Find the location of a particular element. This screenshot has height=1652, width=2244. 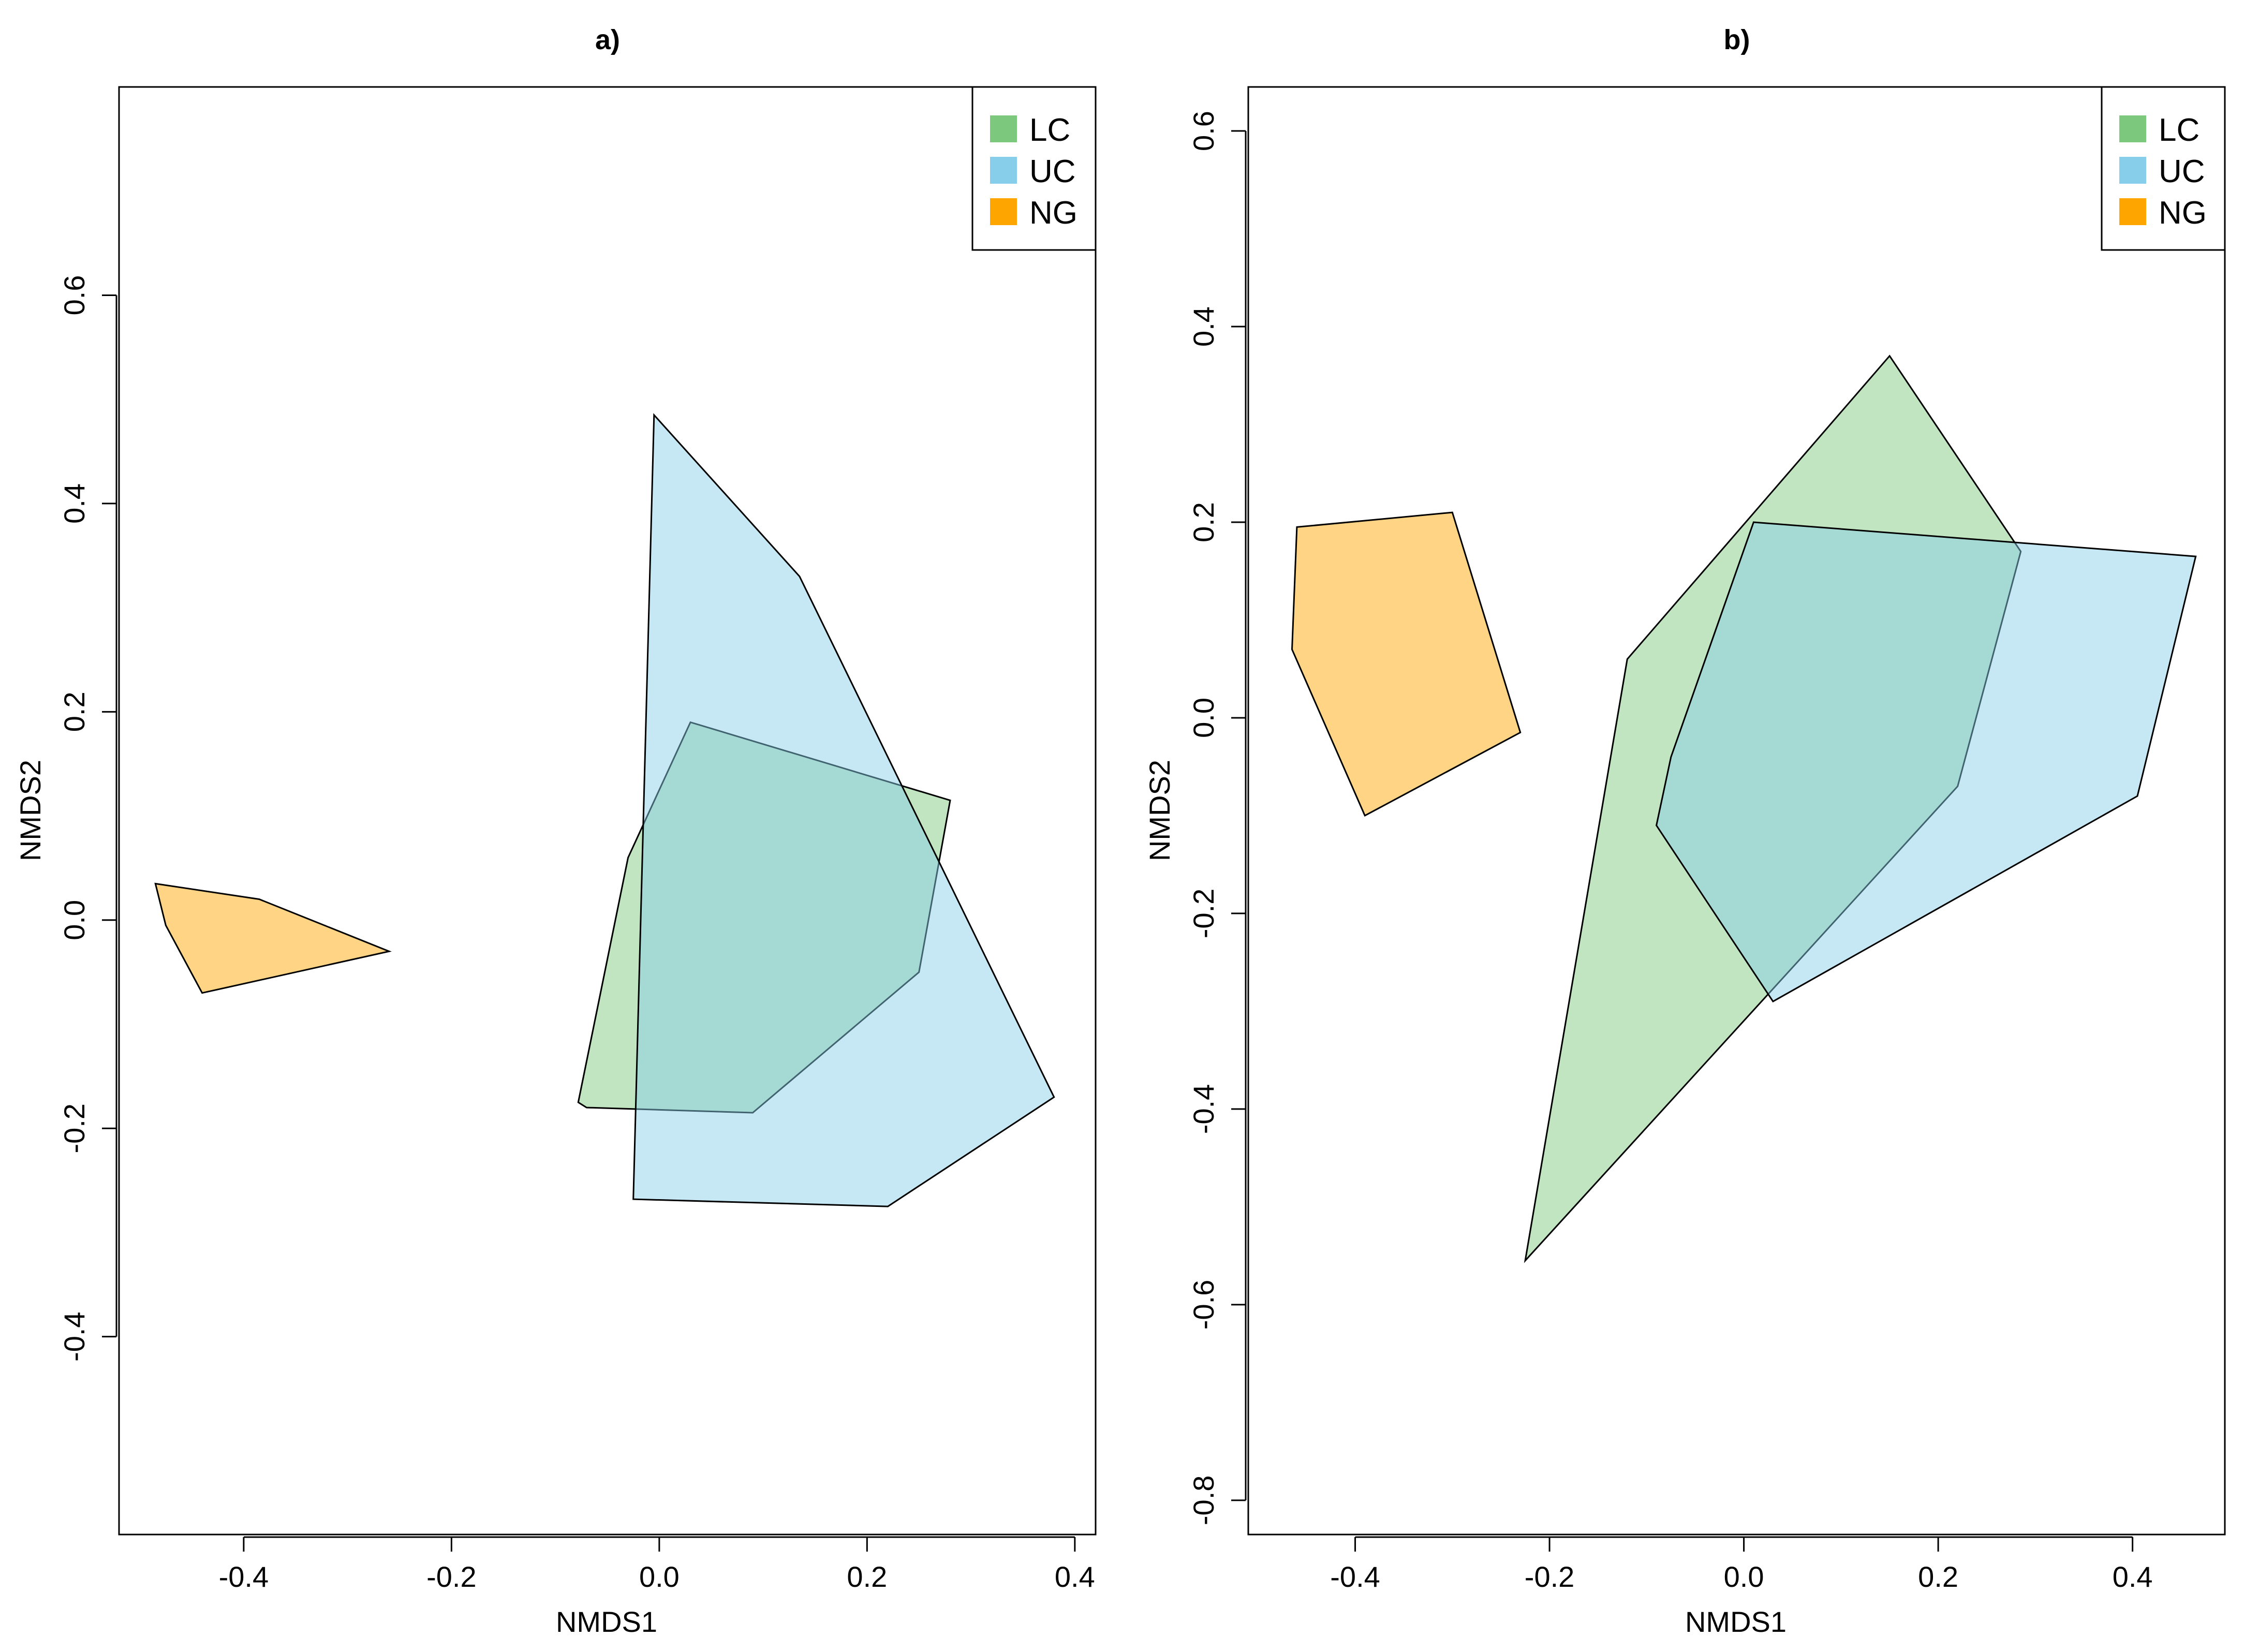

panel-b-x-axis: -0.4 -0.2 0.0 0.2 0.4 is located at coordinates (1742, 1565).